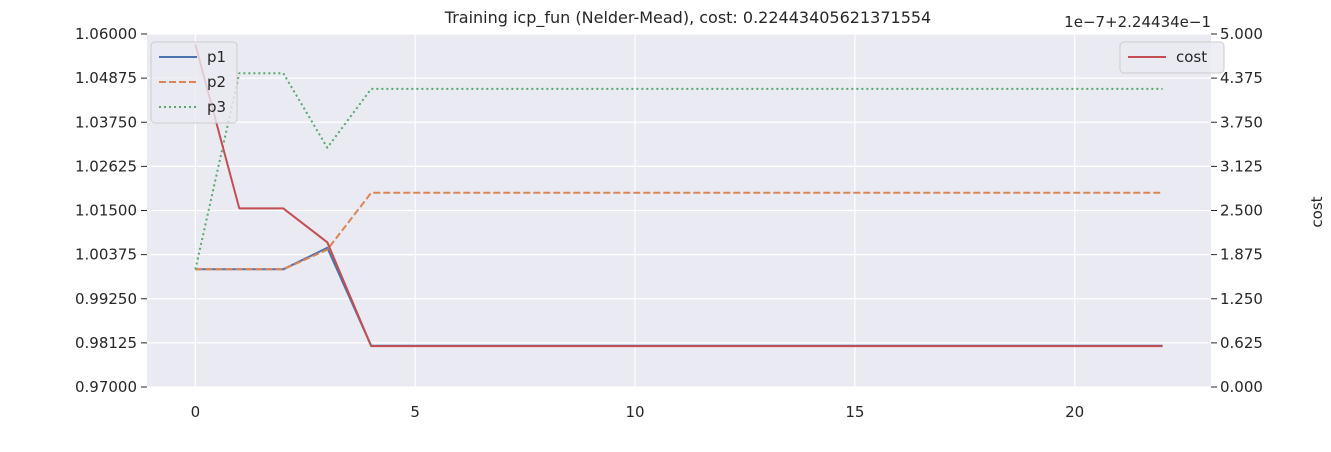 This screenshot has height=452, width=1331. What do you see at coordinates (854, 412) in the screenshot?
I see `x-tick-label: 15` at bounding box center [854, 412].